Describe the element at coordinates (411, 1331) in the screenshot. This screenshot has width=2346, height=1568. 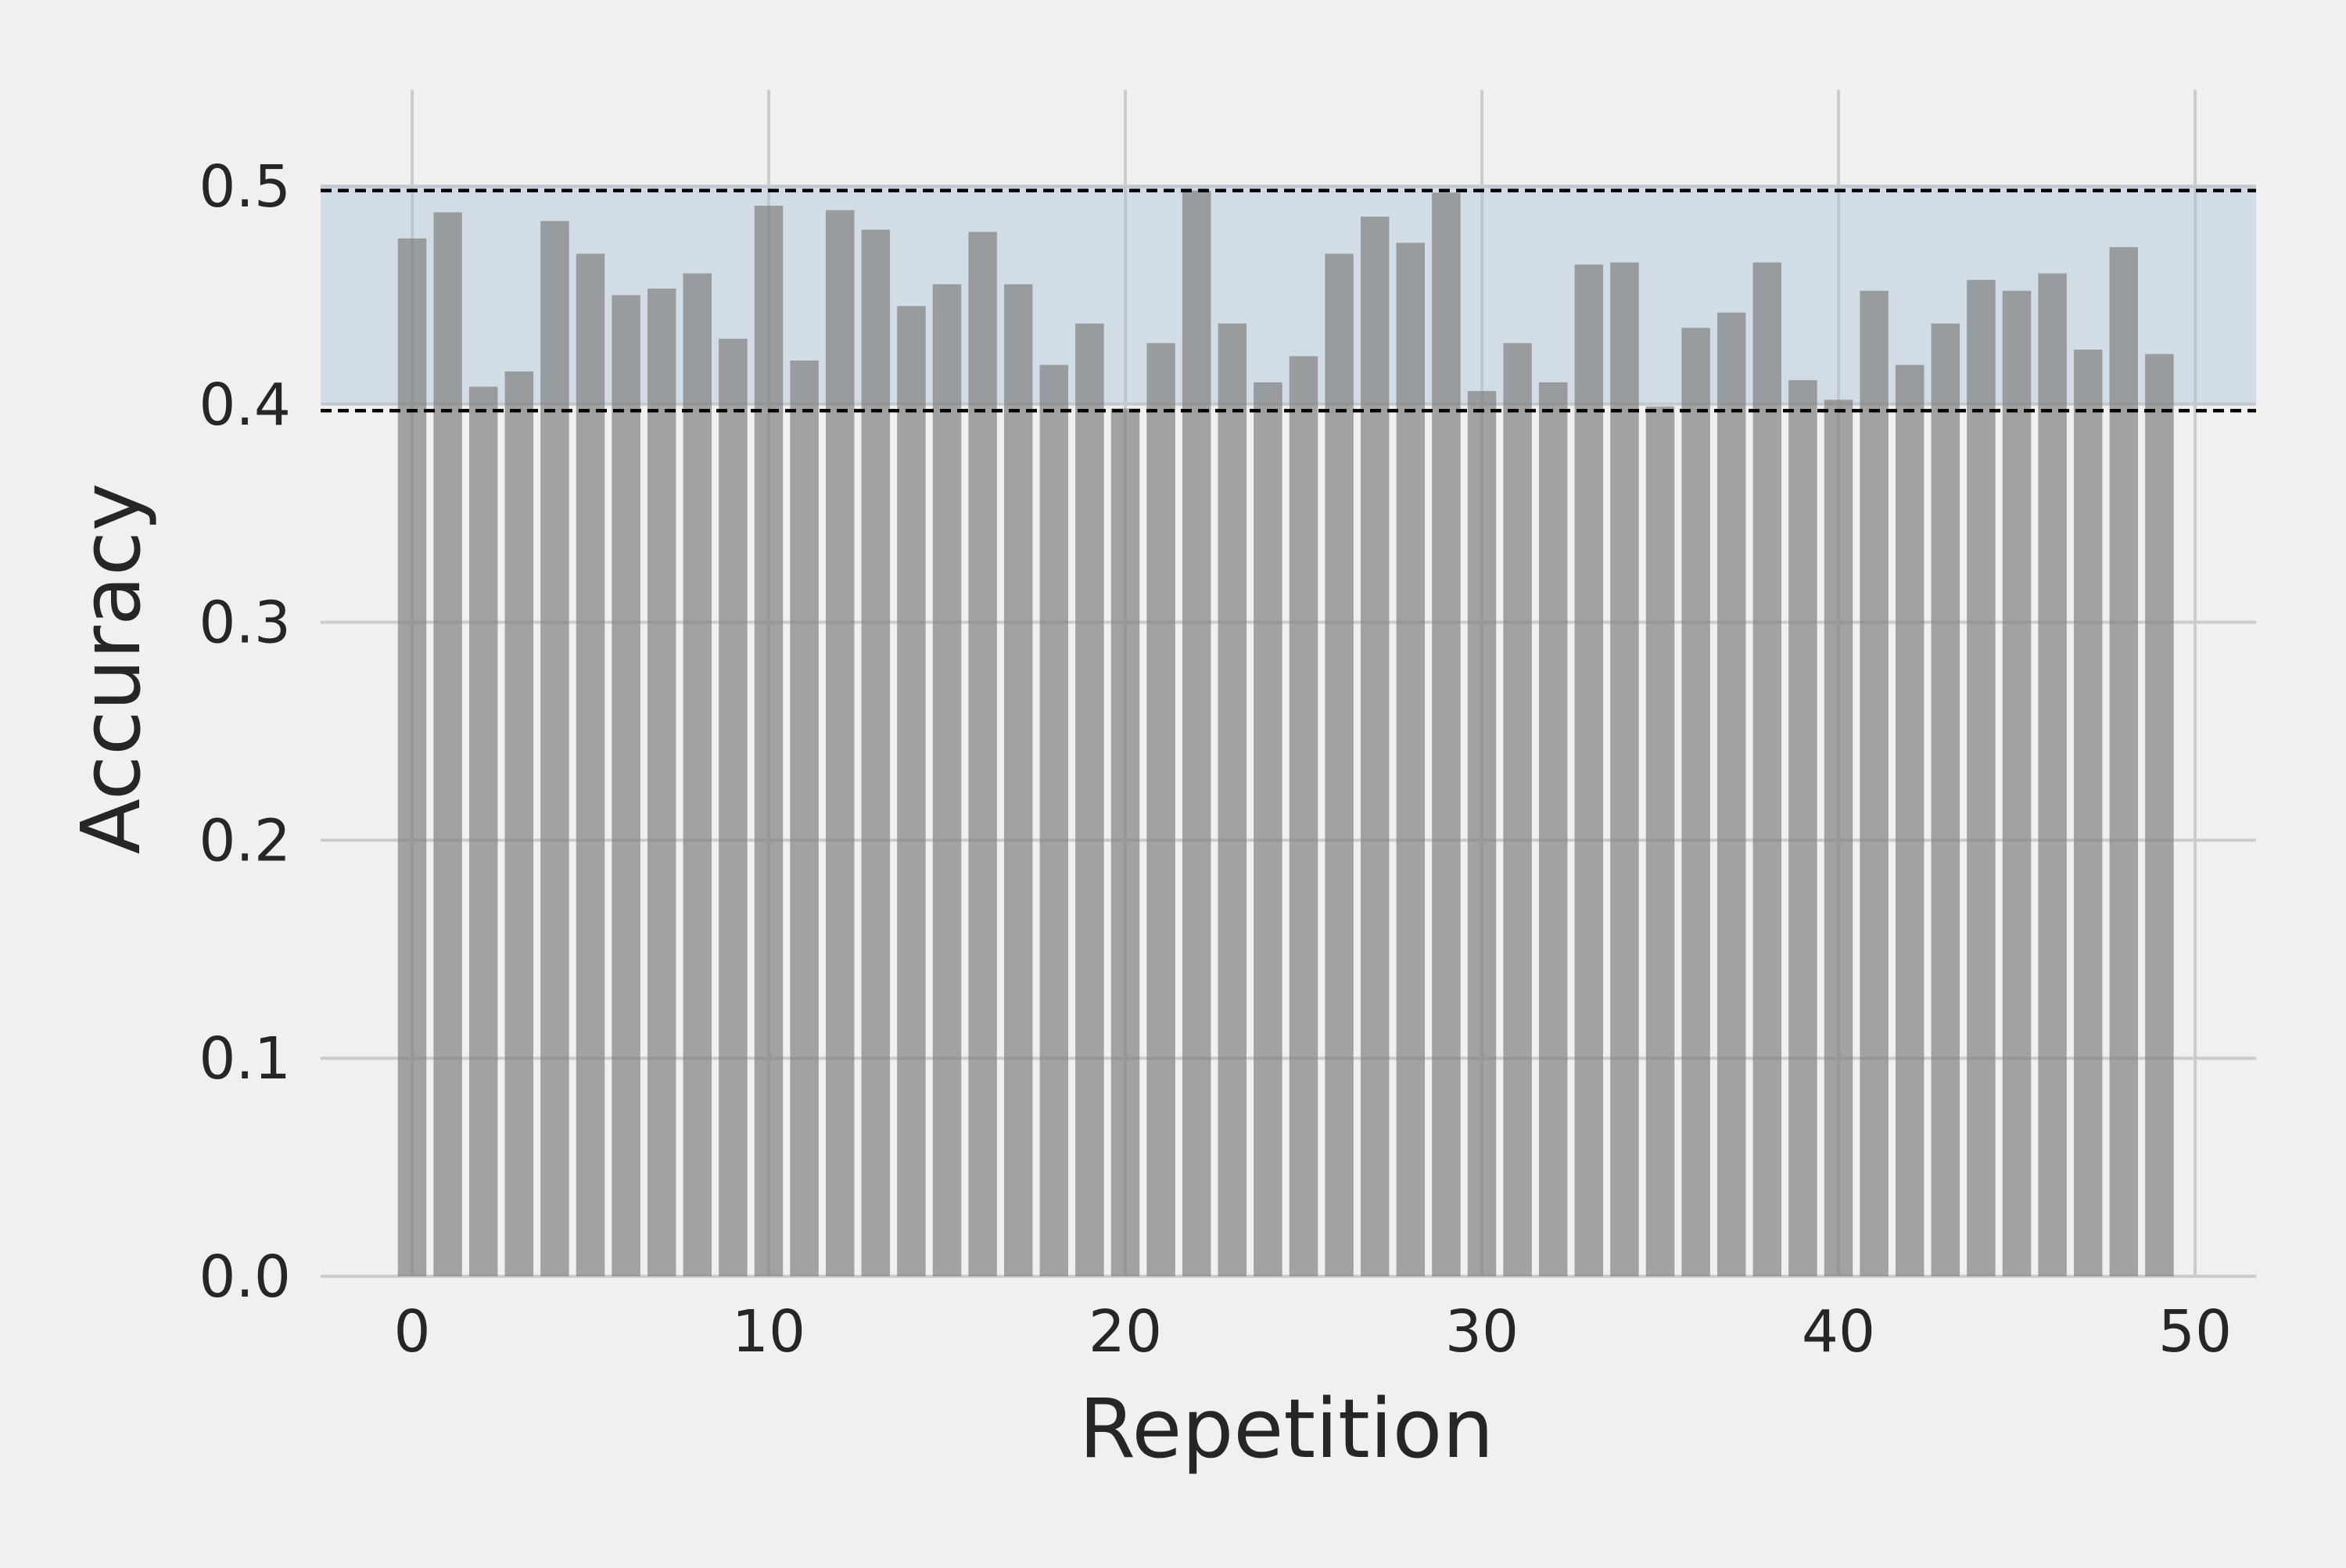
I see `x-tick-label: 0` at that location.